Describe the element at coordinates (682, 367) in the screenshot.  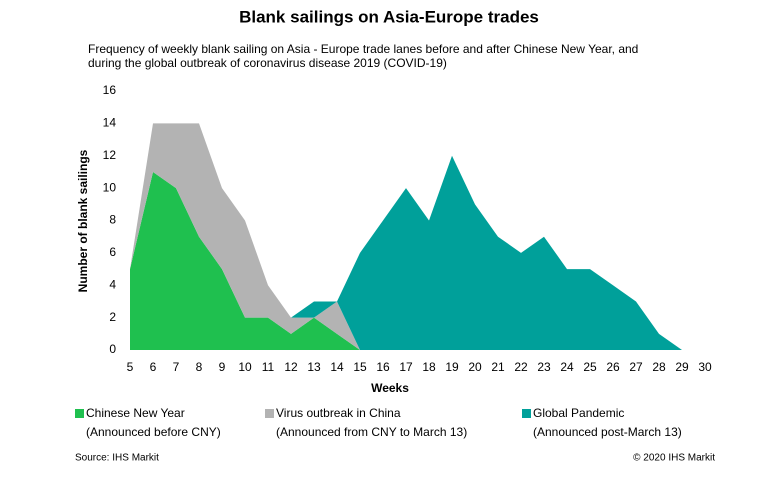
I see `x-tick-label: 29` at that location.